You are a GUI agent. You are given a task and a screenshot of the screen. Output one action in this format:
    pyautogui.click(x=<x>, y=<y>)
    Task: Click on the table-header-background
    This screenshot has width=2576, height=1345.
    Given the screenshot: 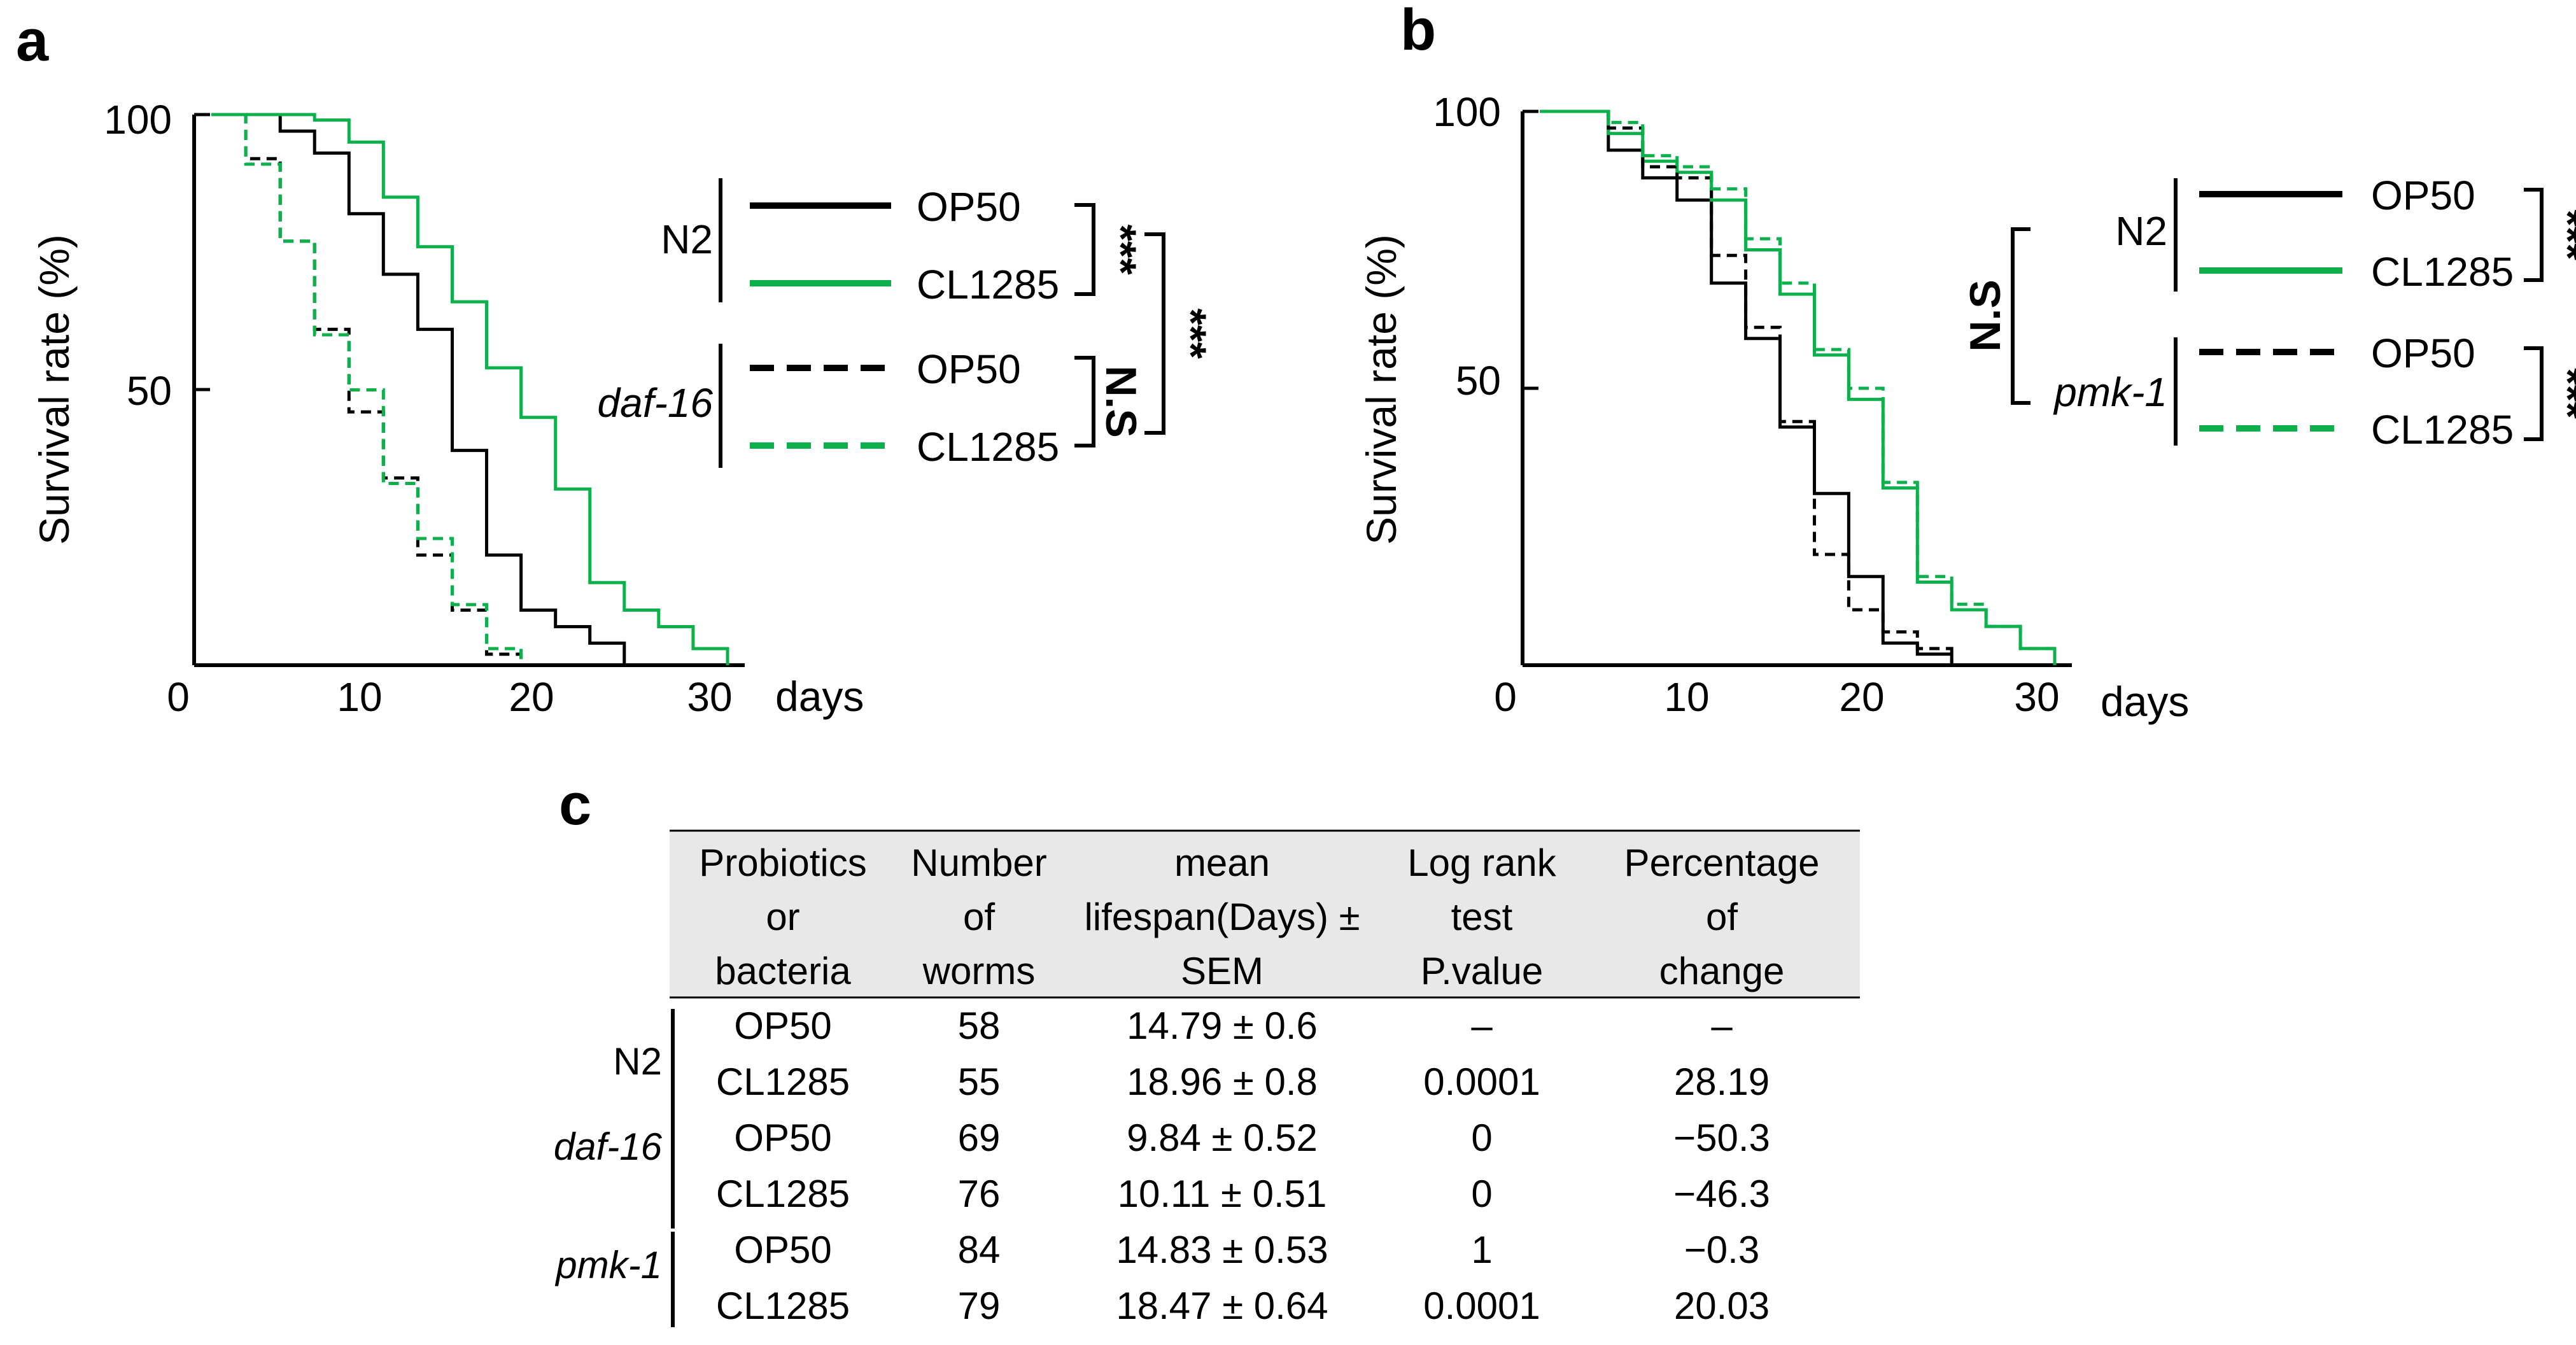 What is the action you would take?
    pyautogui.click(x=1265, y=914)
    